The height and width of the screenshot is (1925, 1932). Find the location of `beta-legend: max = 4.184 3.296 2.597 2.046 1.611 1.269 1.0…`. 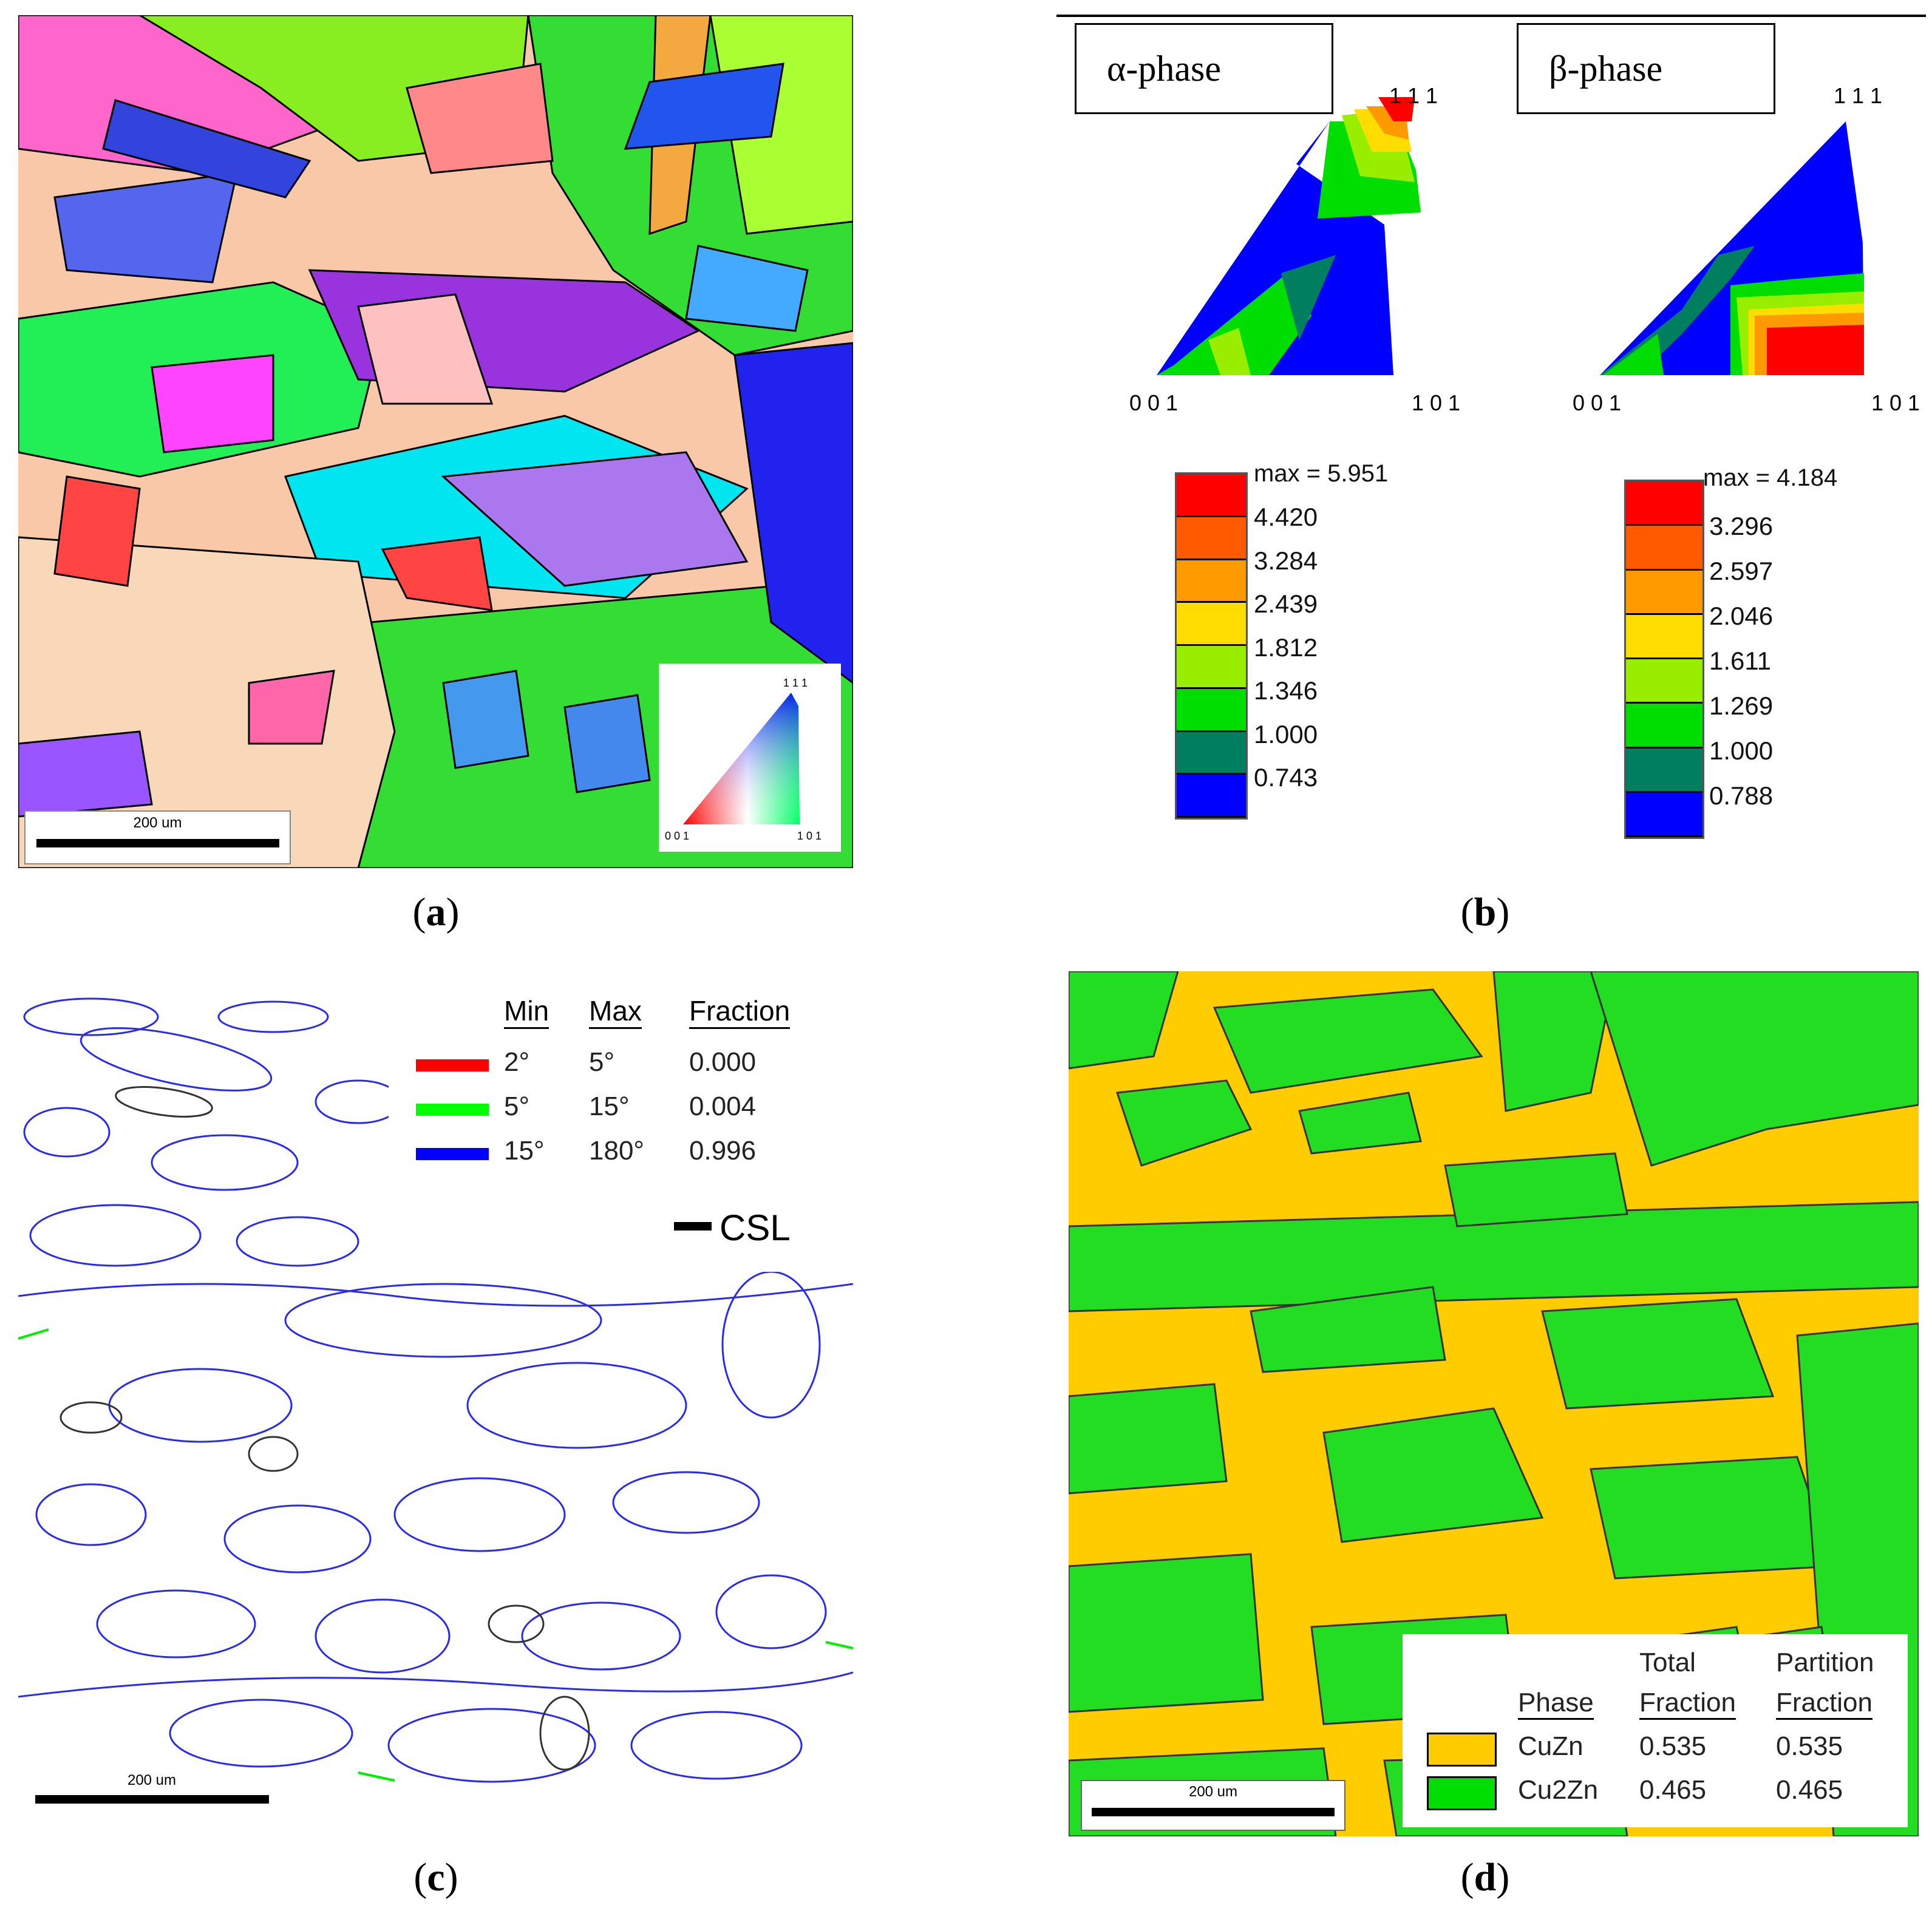

beta-legend: max = 4.184 3.296 2.597 2.046 1.611 1.269 1.0… is located at coordinates (1754, 651).